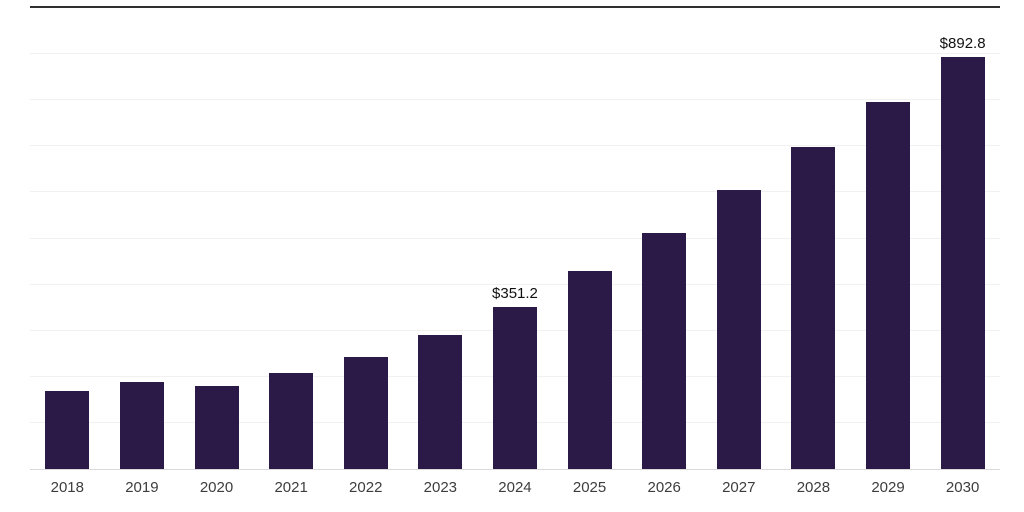 Image resolution: width=1024 pixels, height=512 pixels. I want to click on bar-2024, so click(514, 388).